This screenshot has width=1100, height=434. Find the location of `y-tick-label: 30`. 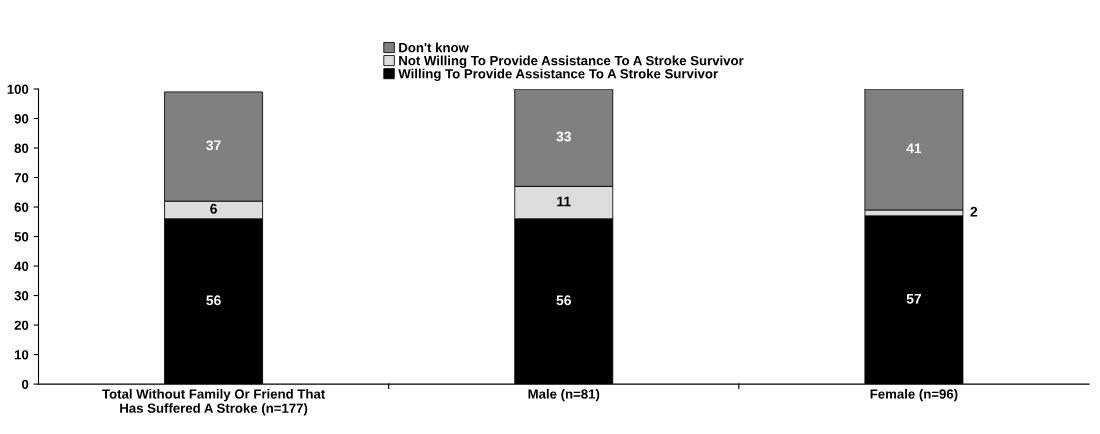

y-tick-label: 30 is located at coordinates (21, 296).